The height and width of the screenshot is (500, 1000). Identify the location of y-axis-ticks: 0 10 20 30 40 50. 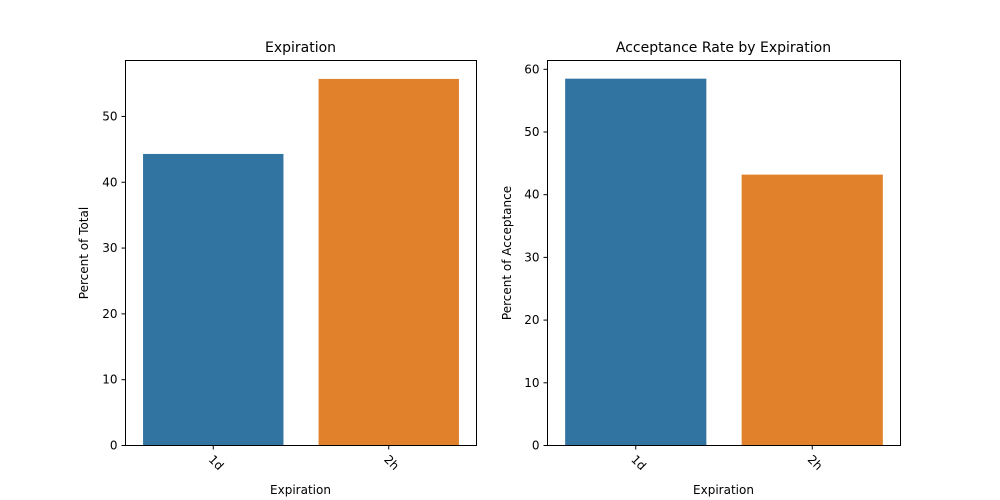
(114, 281).